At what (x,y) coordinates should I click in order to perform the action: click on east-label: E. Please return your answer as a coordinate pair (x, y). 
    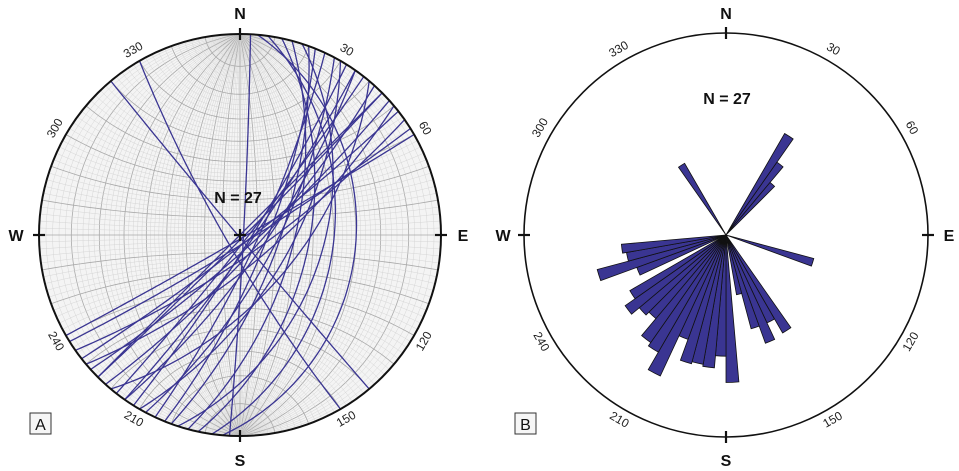
    Looking at the image, I should click on (949, 236).